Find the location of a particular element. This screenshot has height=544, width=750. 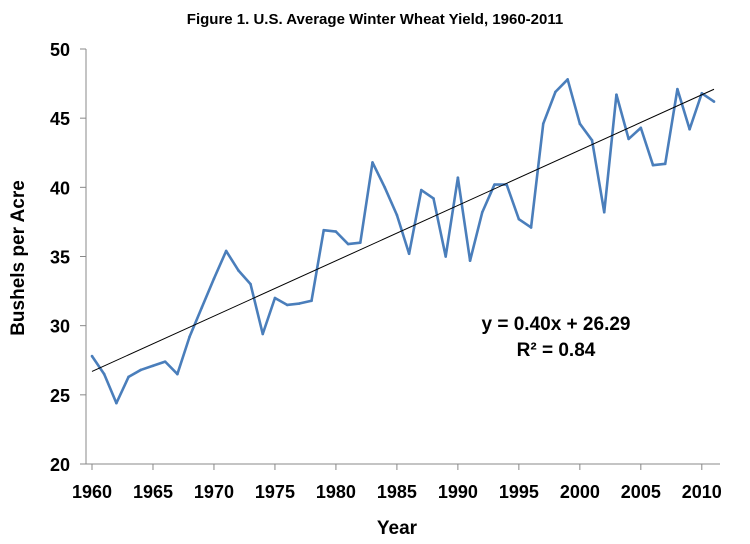

x-tick-label: 1975 is located at coordinates (275, 492).